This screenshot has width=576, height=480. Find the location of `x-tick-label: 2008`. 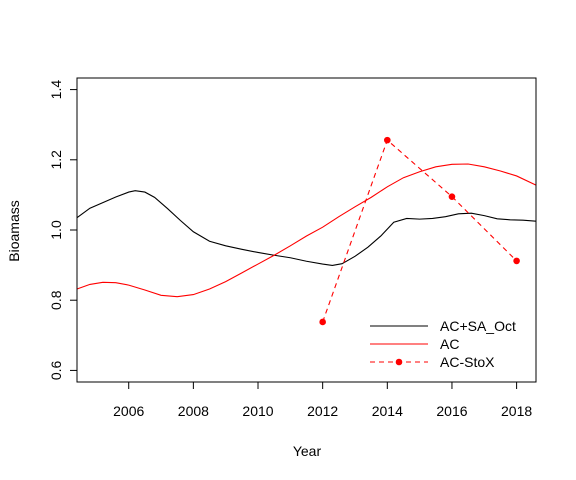

x-tick-label: 2008 is located at coordinates (193, 411).